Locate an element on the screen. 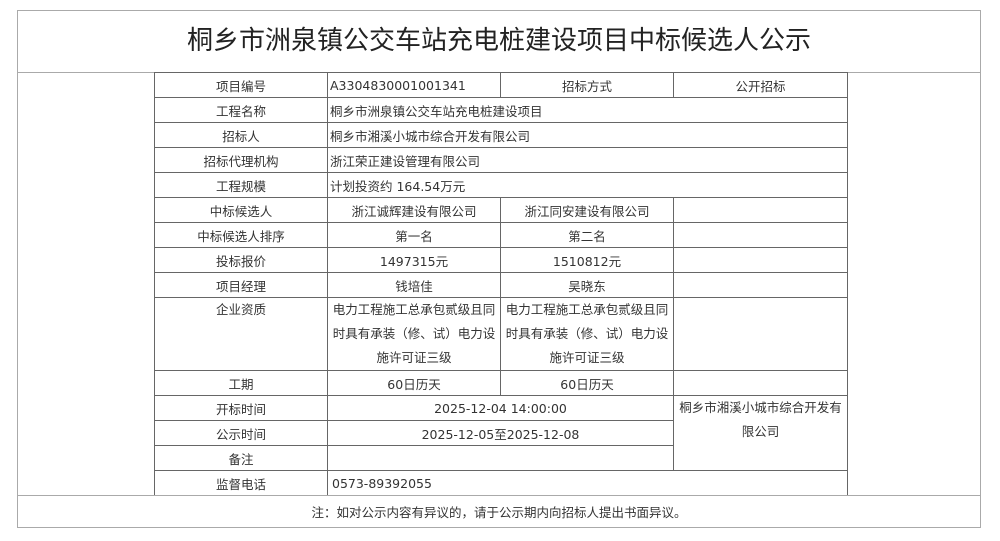 The width and height of the screenshot is (1000, 541). table-row: 工程名称 桐乡市洲泉镇公交车站充电桩建设项目 is located at coordinates (501, 110).